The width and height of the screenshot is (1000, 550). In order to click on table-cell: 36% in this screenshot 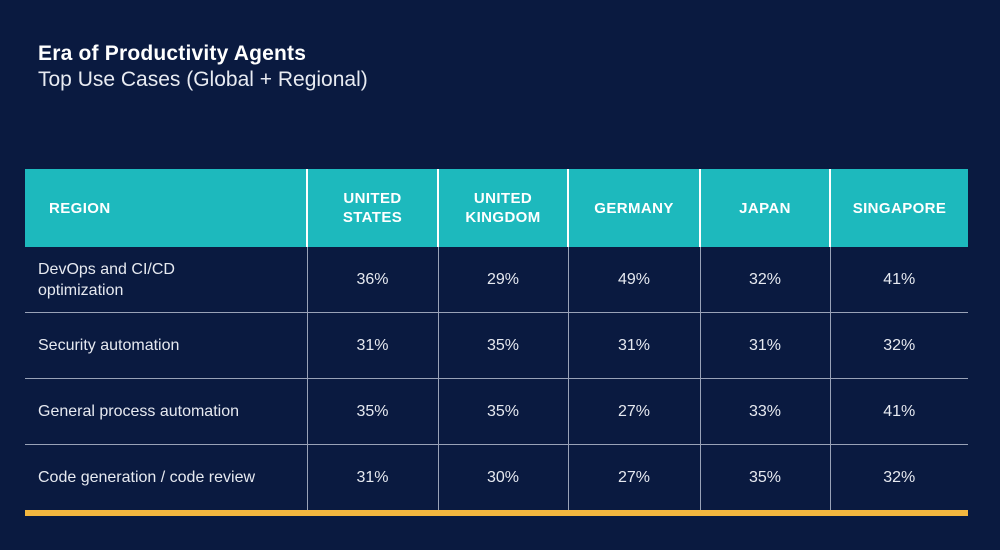, I will do `click(372, 280)`.